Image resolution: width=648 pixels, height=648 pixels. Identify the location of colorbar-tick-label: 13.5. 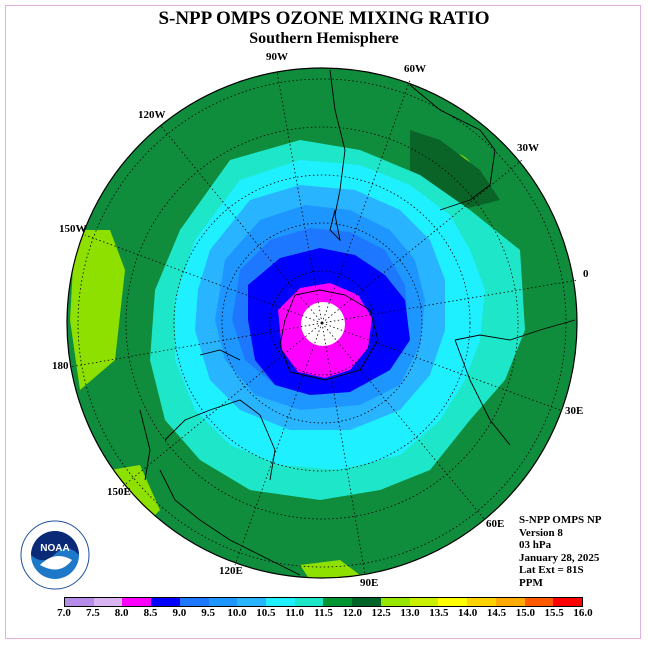
(439, 613).